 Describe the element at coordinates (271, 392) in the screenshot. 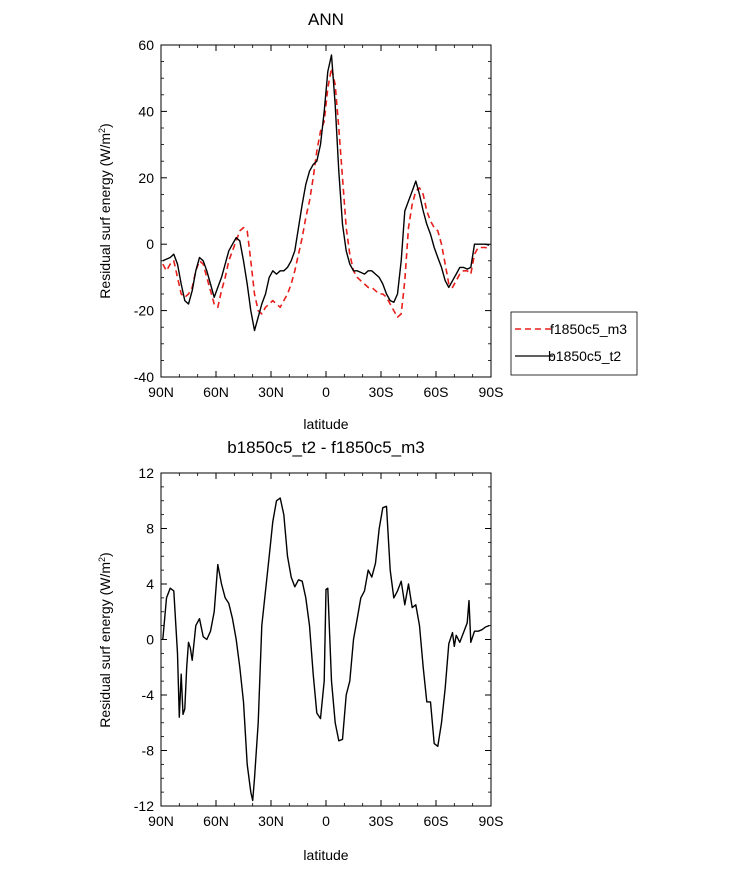

I see `top-x-tick-label: 30N` at that location.